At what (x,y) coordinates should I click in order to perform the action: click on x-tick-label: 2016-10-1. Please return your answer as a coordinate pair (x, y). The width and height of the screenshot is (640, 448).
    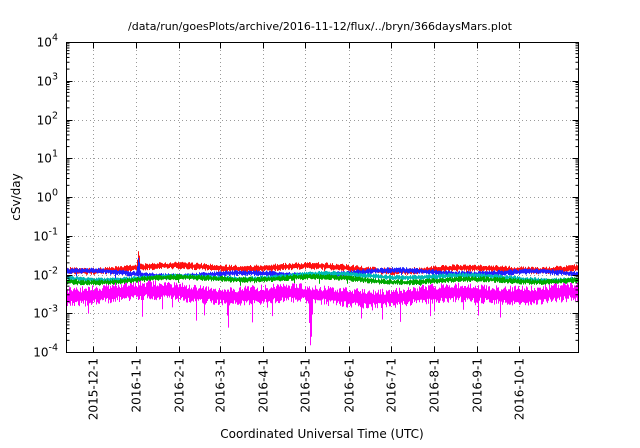
    Looking at the image, I should click on (520, 389).